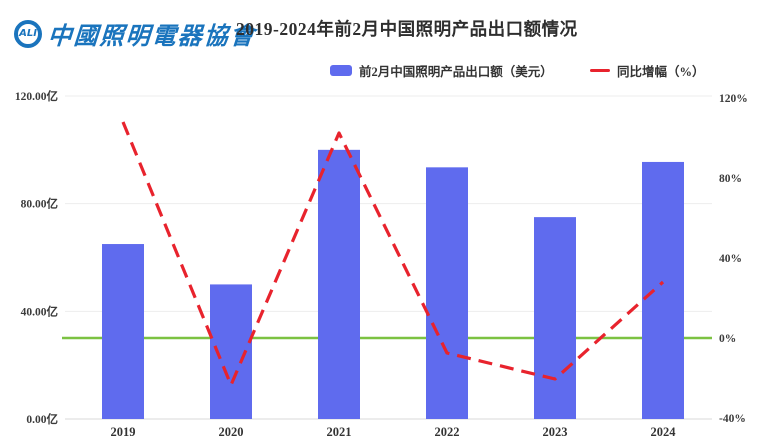  Describe the element at coordinates (727, 339) in the screenshot. I see `right-axis-tick-label: 0%` at that location.